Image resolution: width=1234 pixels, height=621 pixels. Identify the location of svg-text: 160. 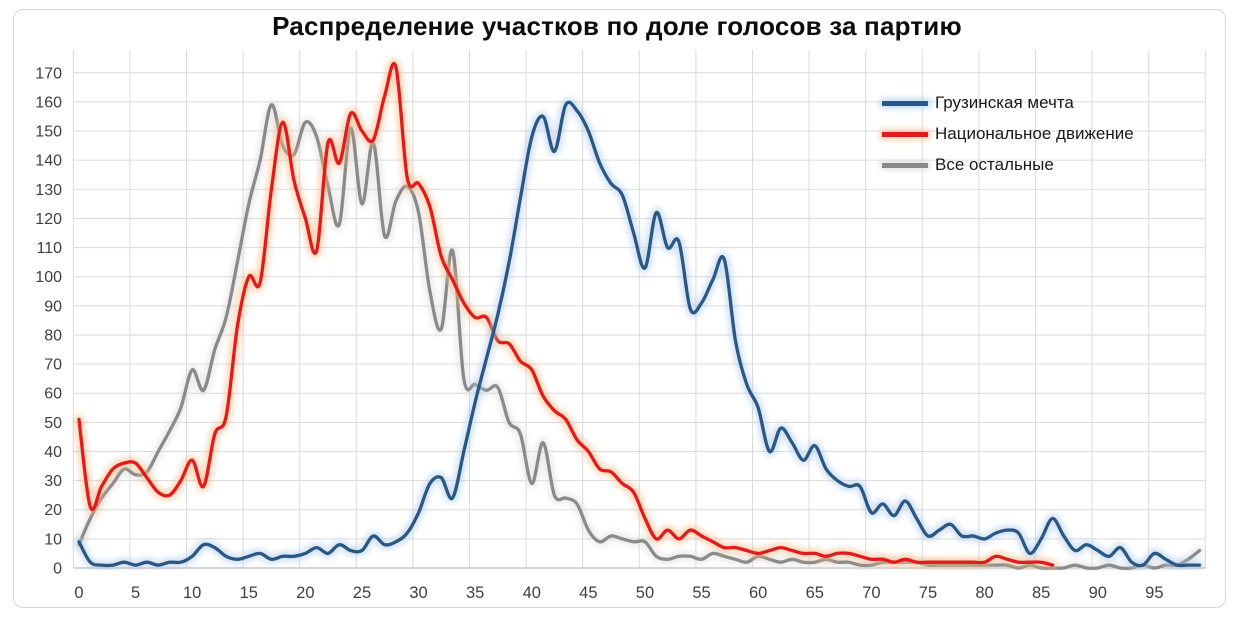
(48, 102).